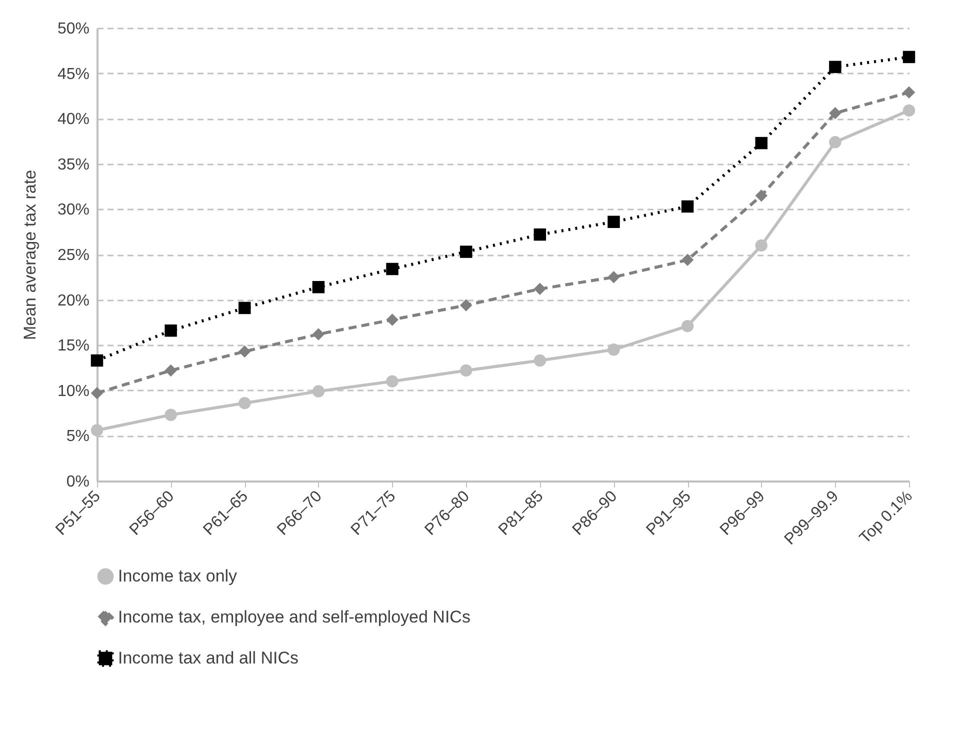  I want to click on legend-label: Income tax only, so click(178, 576).